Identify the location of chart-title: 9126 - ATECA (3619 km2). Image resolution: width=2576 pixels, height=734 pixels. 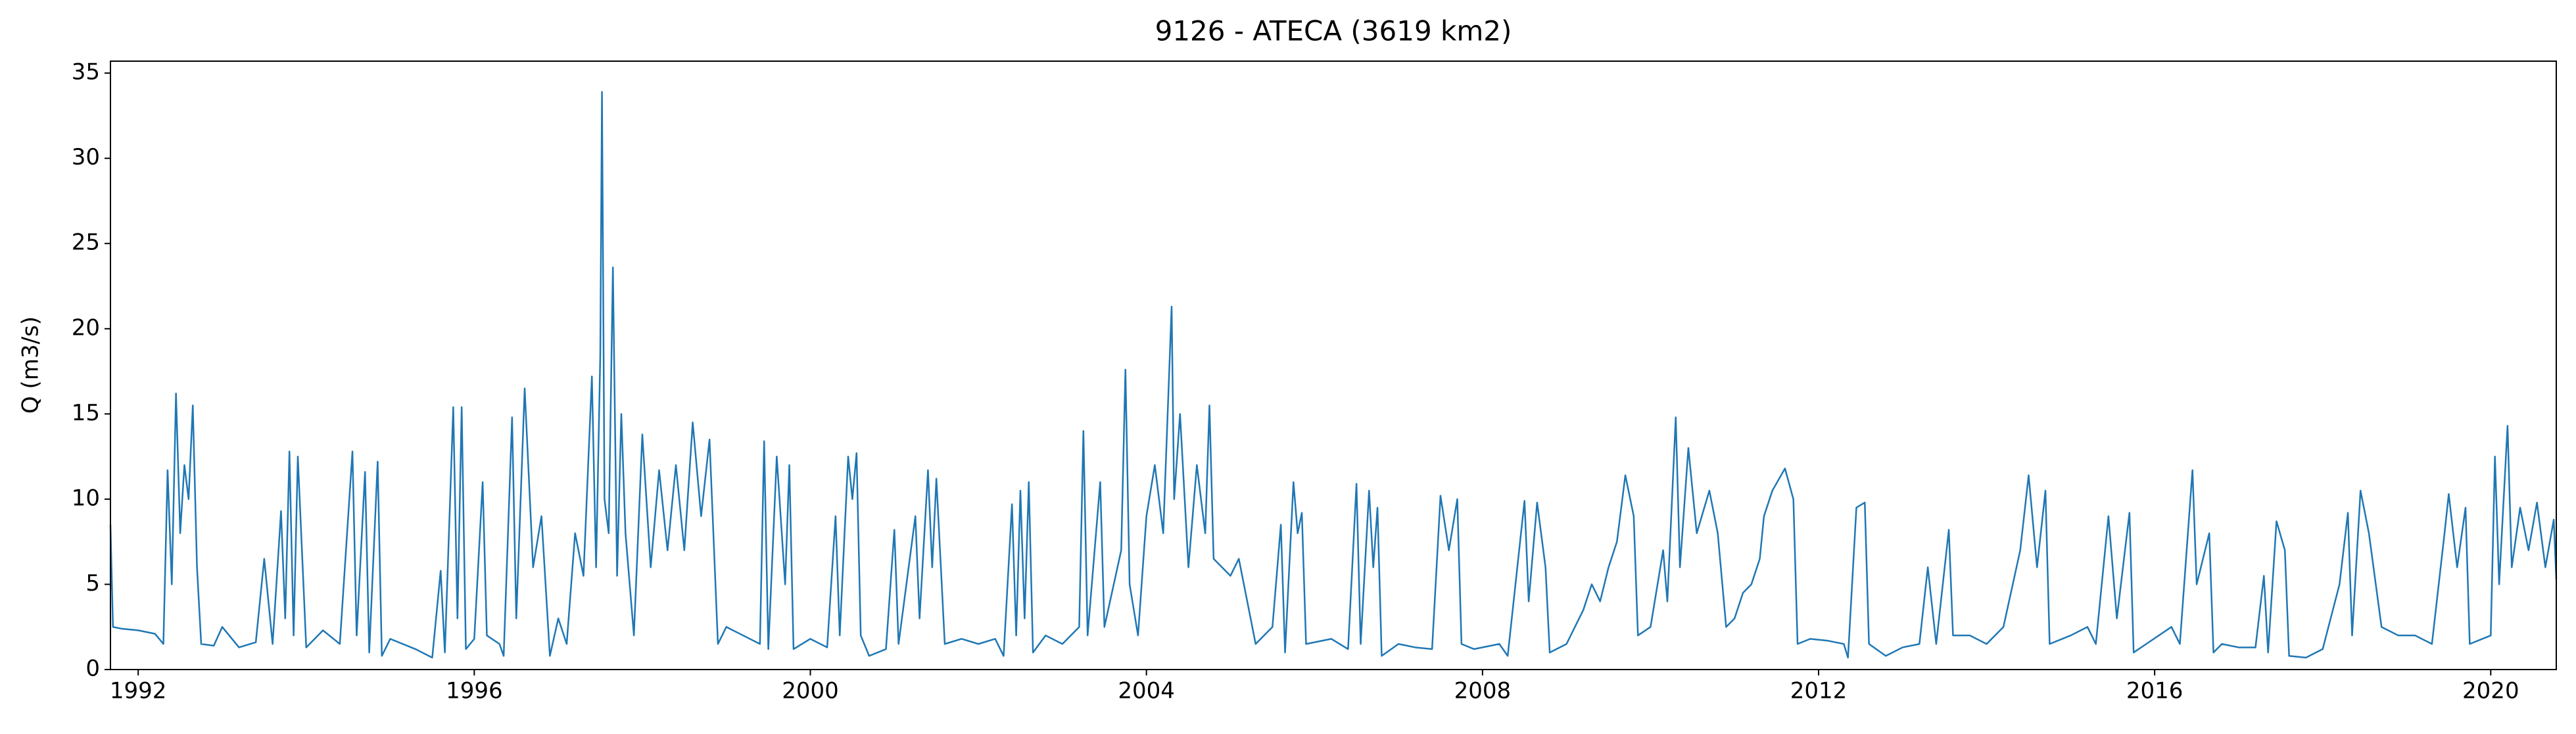
(1334, 31).